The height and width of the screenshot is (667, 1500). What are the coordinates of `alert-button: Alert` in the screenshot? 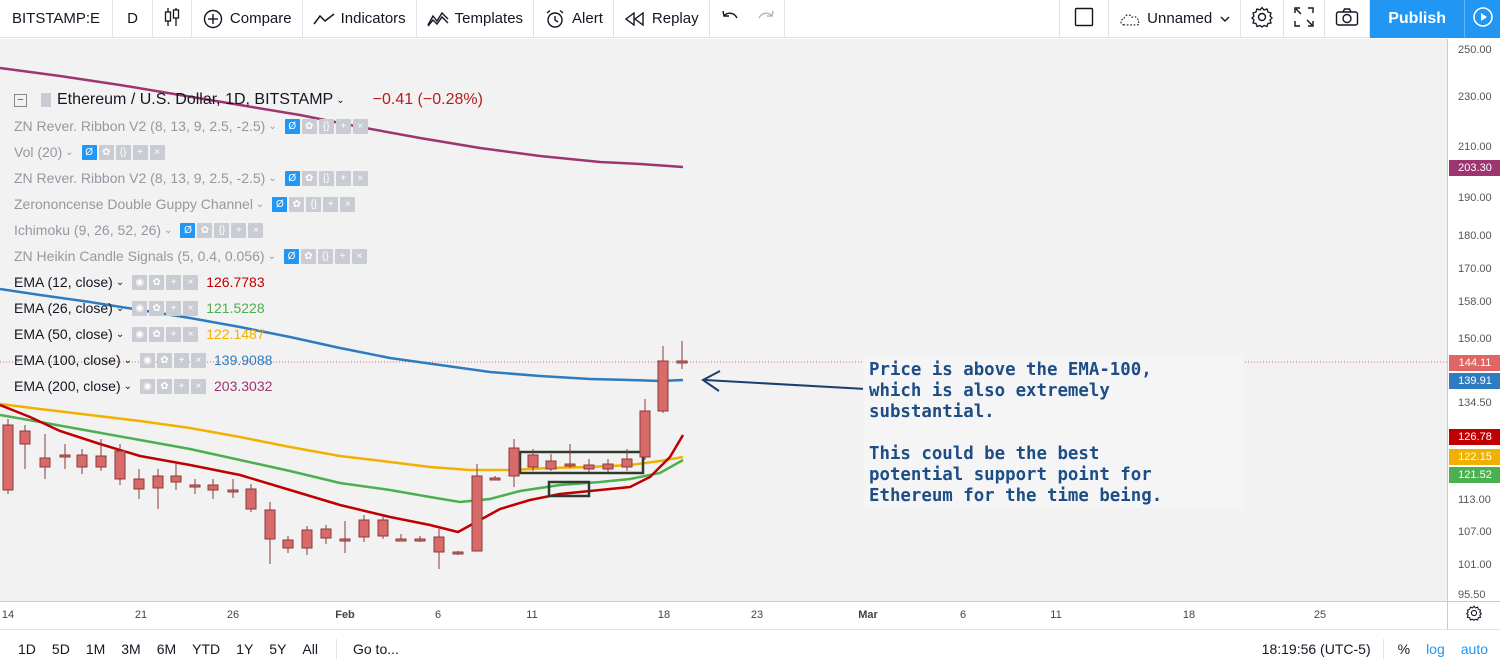 It's located at (574, 19).